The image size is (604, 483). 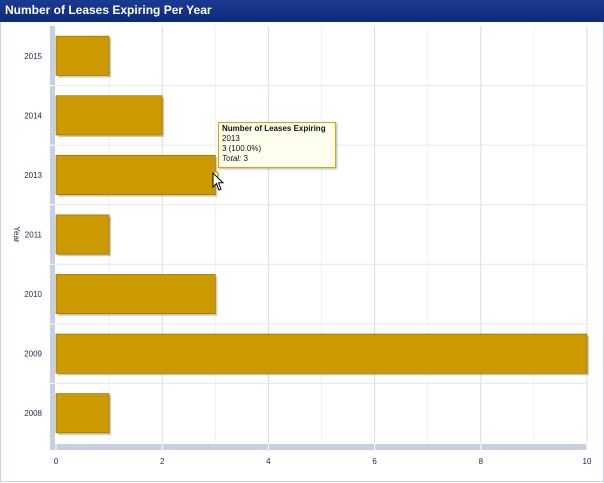 I want to click on x-tick-label: 8, so click(x=481, y=461).